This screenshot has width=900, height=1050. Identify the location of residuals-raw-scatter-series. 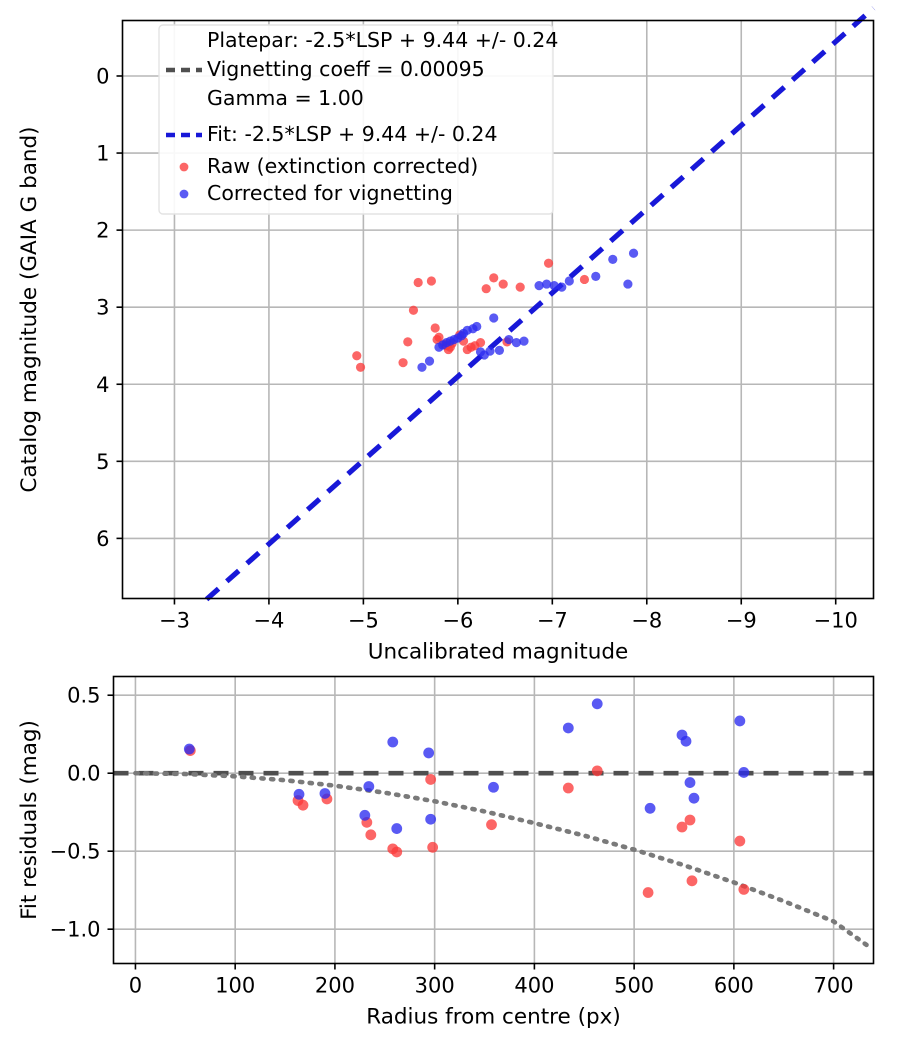
(467, 821).